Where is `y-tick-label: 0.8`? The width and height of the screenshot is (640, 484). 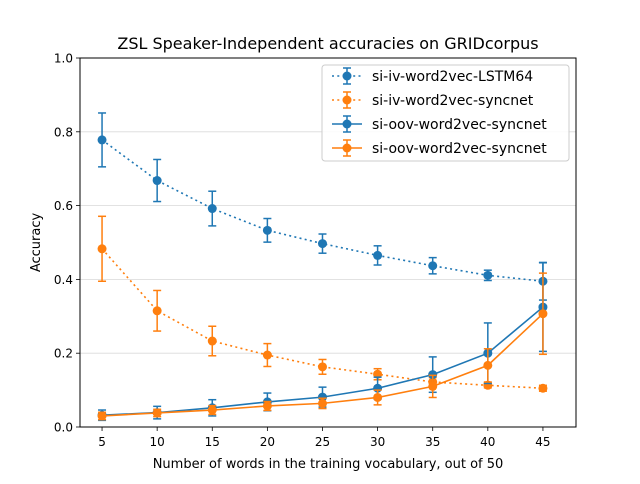
y-tick-label: 0.8 is located at coordinates (63, 132).